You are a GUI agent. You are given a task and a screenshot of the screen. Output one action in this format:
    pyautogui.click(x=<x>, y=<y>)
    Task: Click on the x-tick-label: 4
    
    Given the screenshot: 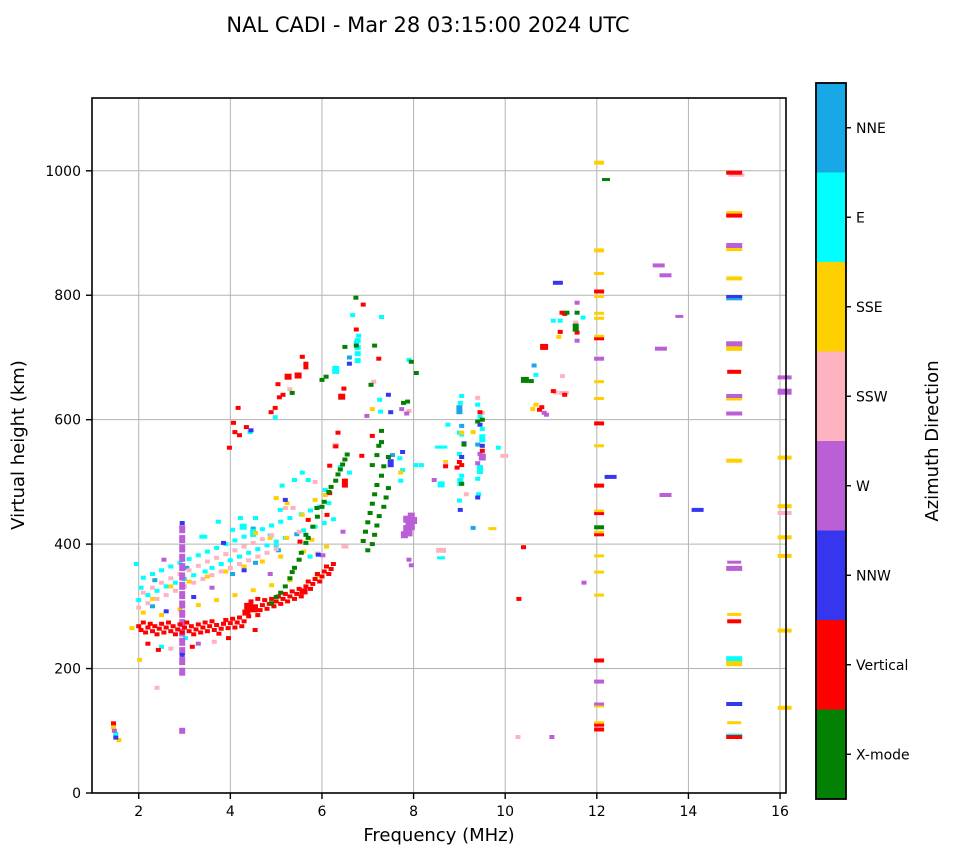 What is the action you would take?
    pyautogui.click(x=230, y=812)
    